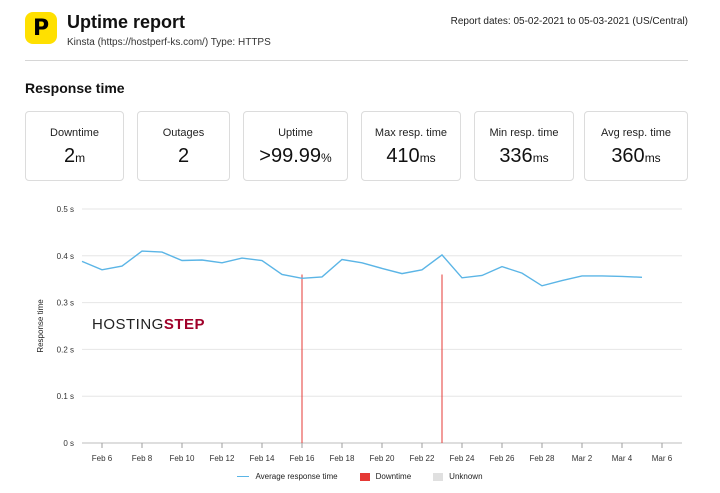  What do you see at coordinates (382, 458) in the screenshot?
I see `x-tick-label: Feb 20` at bounding box center [382, 458].